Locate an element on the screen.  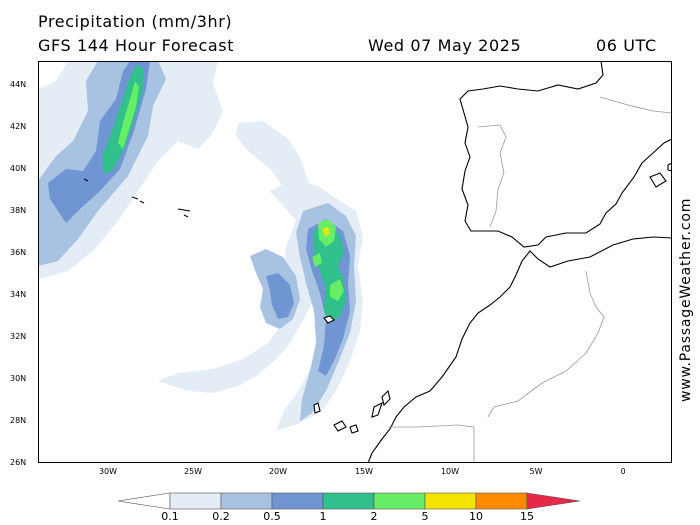
lat-label-40n: 40N is located at coordinates (18, 168).